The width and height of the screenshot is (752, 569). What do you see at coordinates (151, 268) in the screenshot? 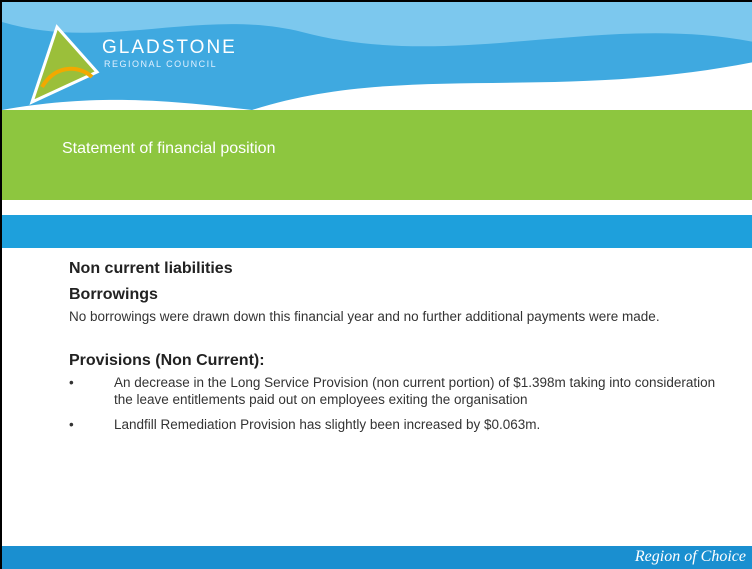
I see `heading: Non current liabilities` at bounding box center [151, 268].